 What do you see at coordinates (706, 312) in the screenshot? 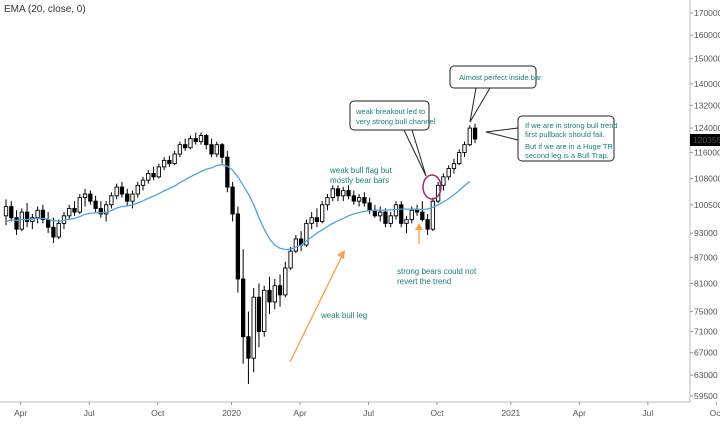
I see `y-tick-label: 75000` at bounding box center [706, 312].